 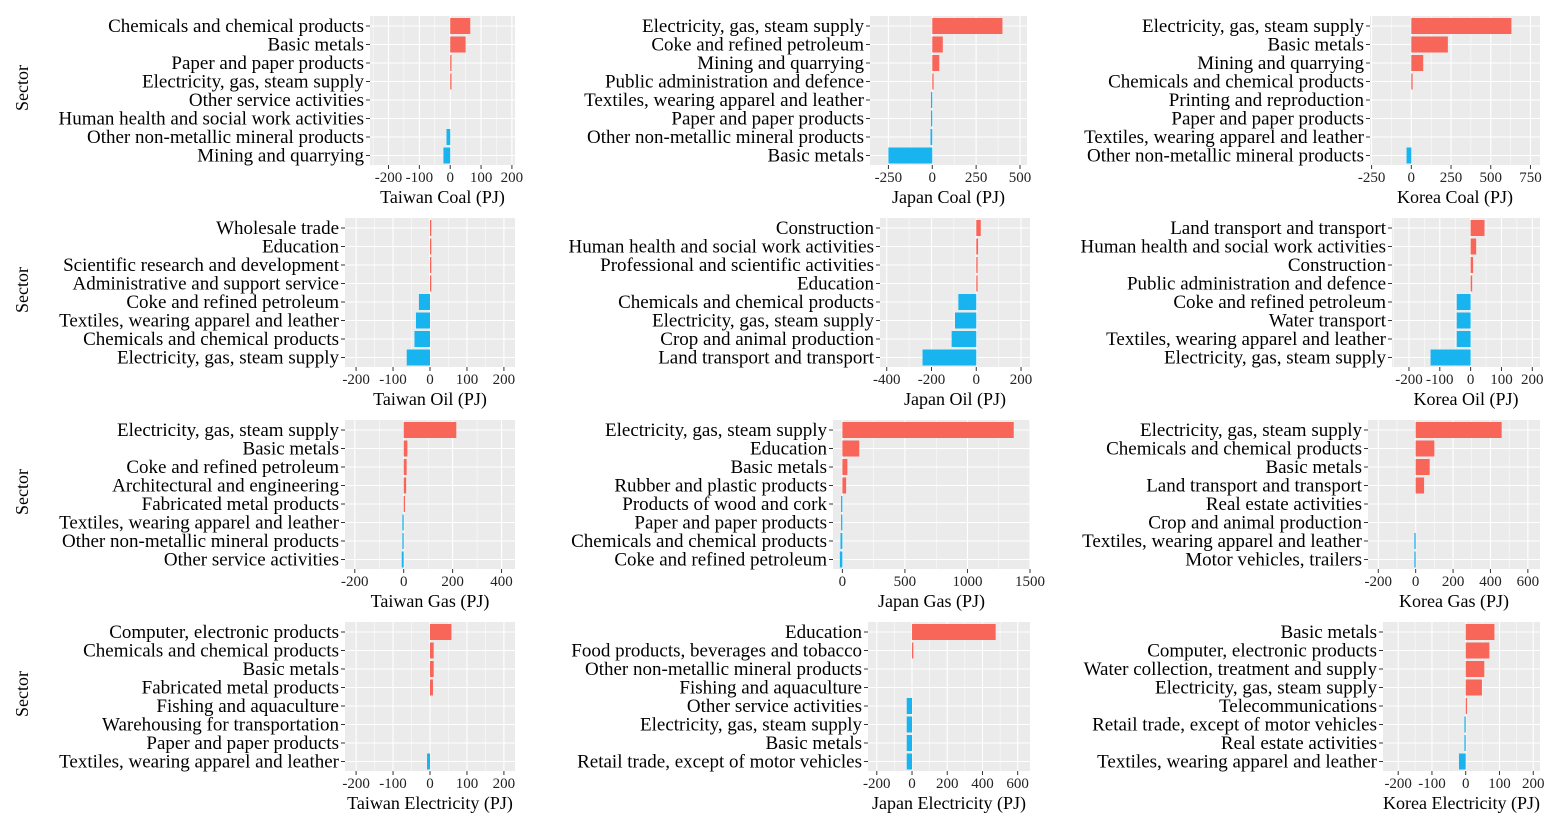 I want to click on category-label: Telecommunications, so click(x=1298, y=706).